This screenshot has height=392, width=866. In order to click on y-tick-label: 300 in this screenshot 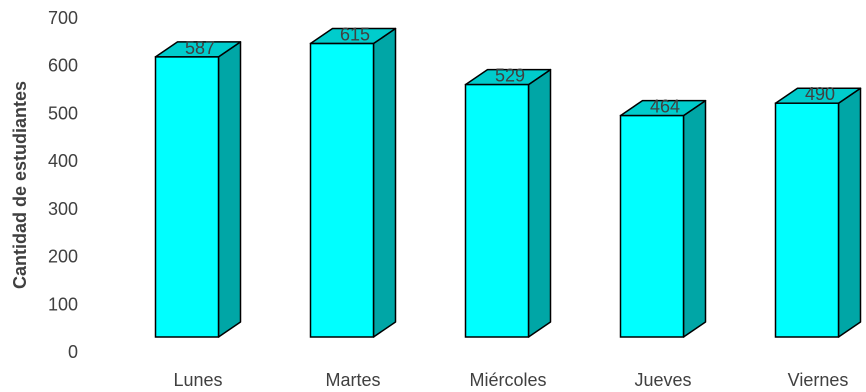, I will do `click(63, 209)`.